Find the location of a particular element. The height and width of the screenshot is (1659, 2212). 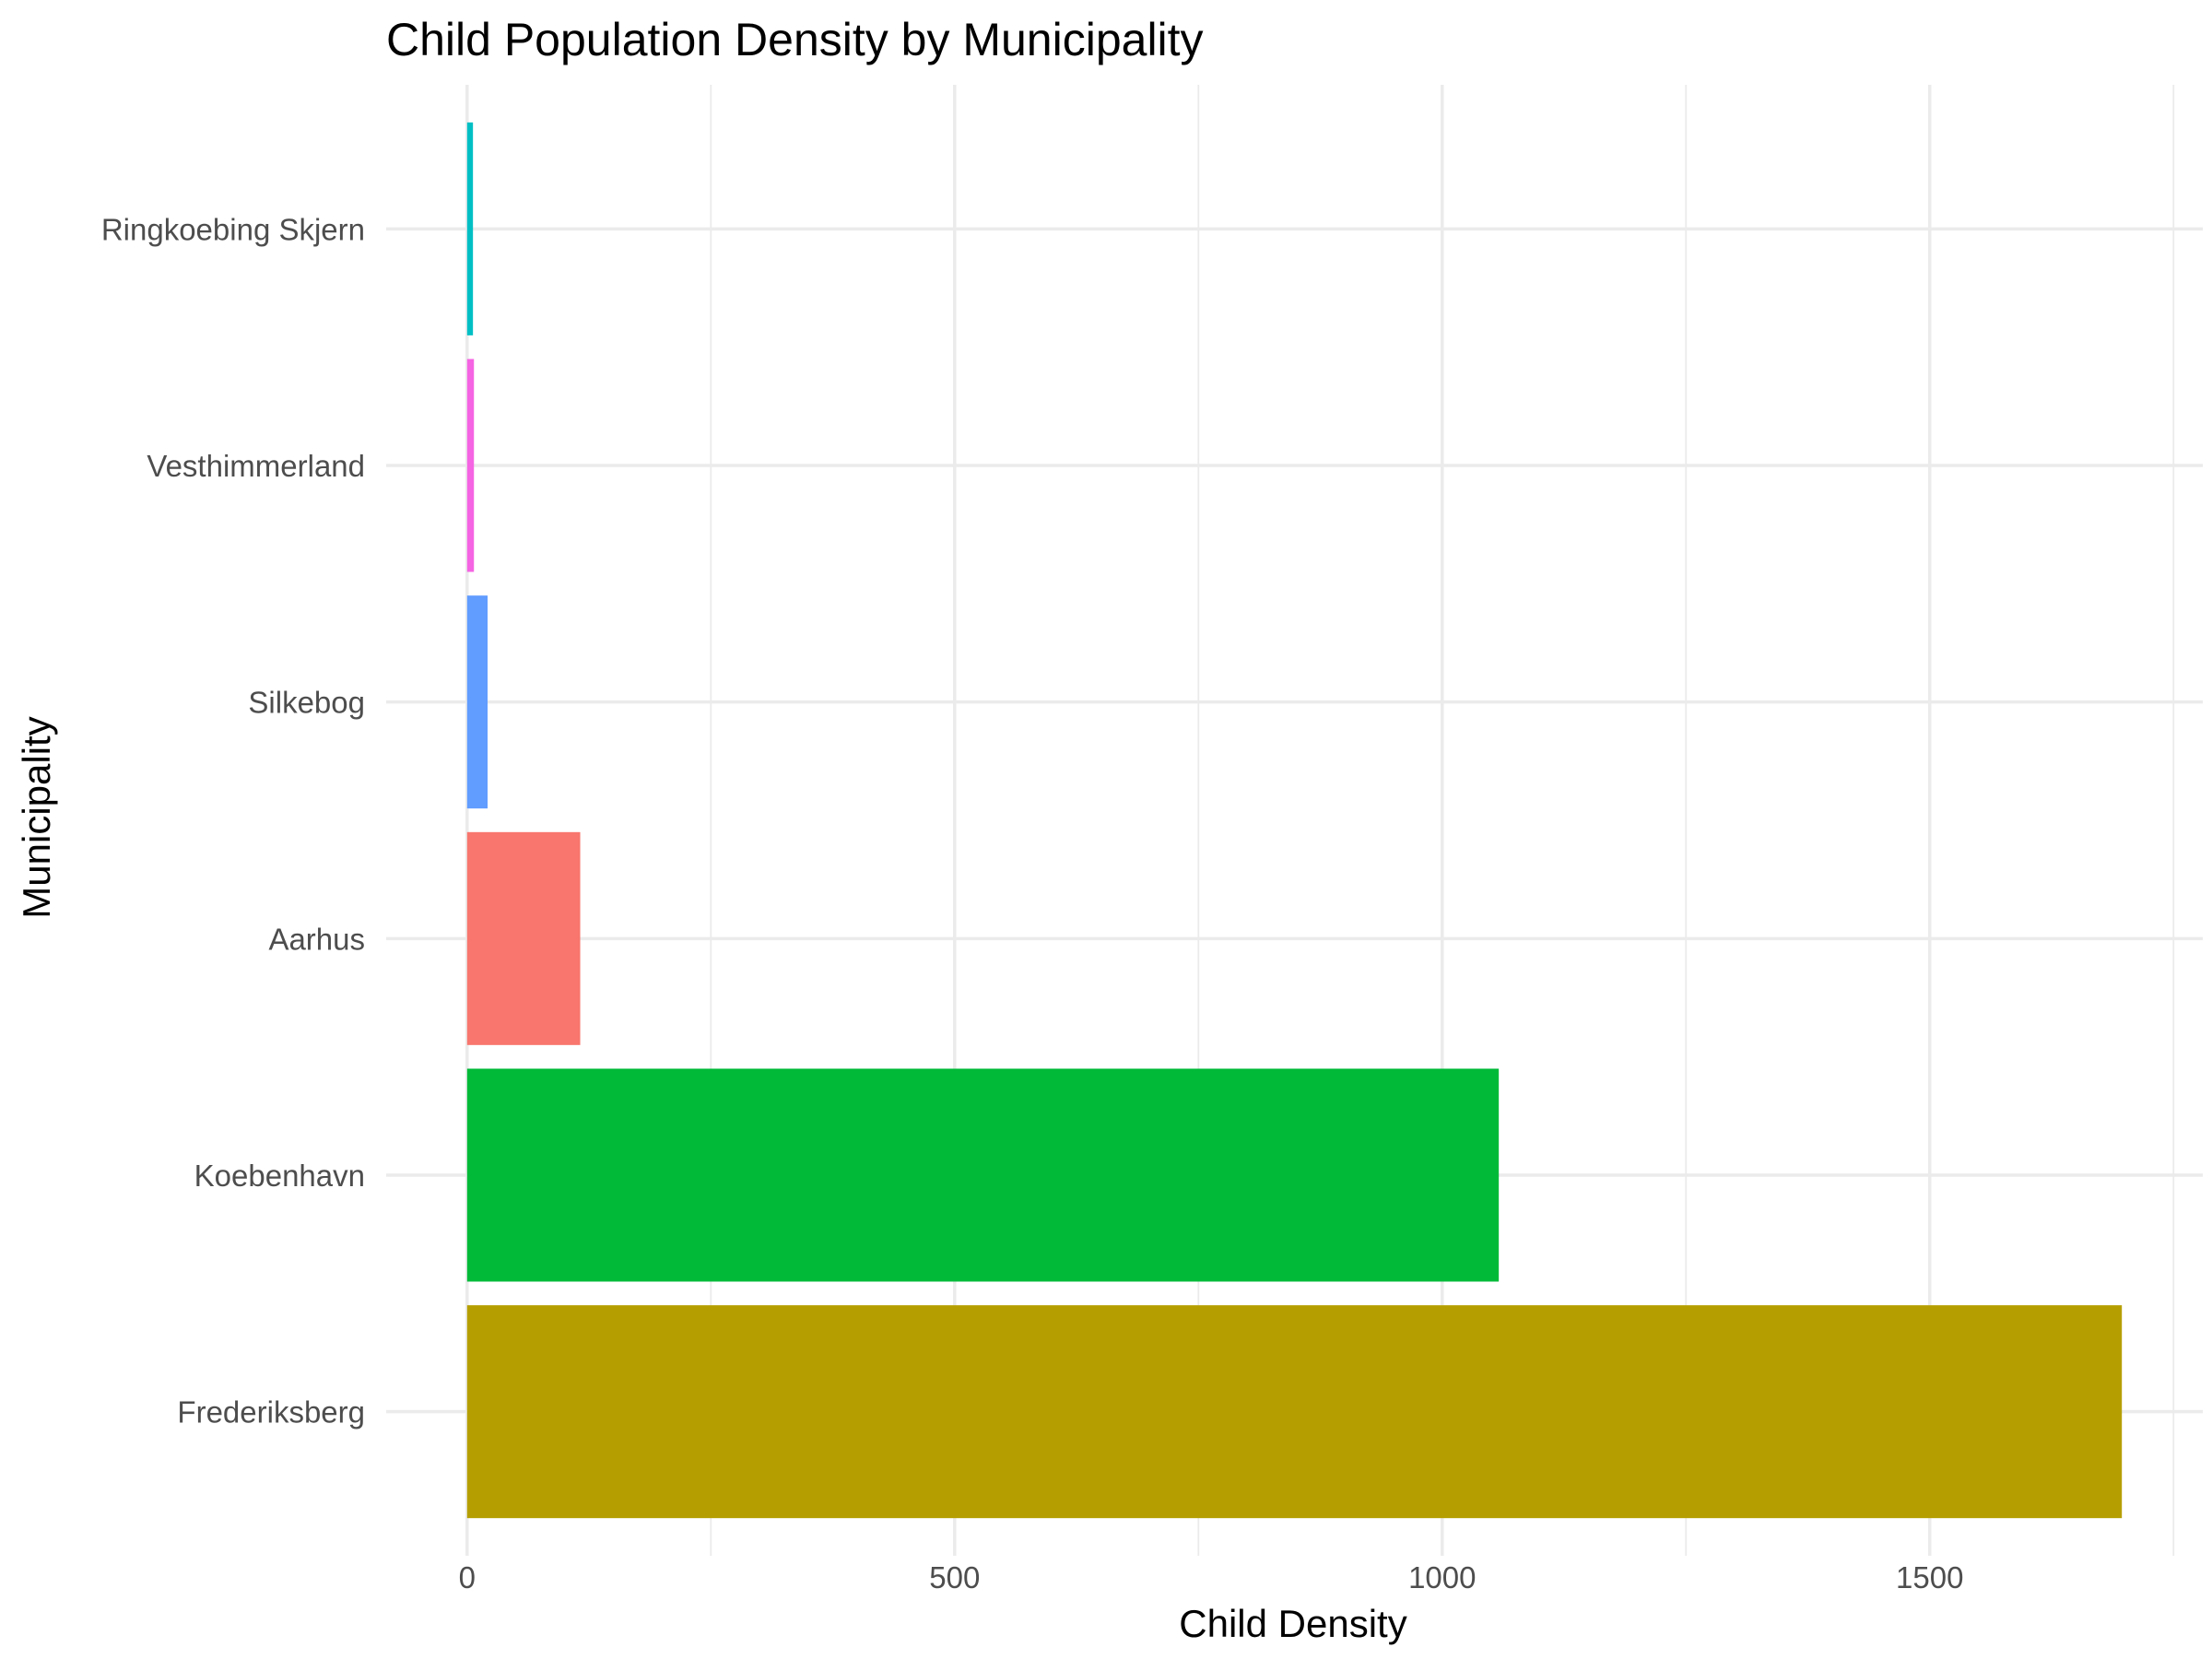

y-tick-label: Silkebog is located at coordinates (306, 703).